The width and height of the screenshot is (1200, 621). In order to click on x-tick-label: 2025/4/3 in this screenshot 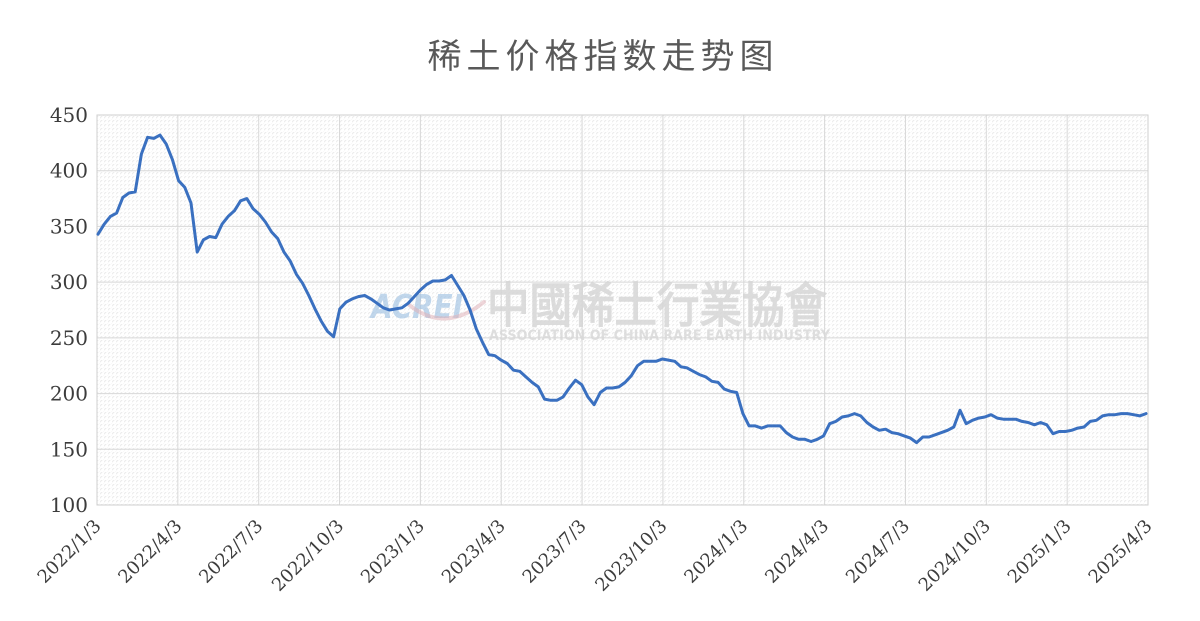, I will do `click(1121, 552)`.